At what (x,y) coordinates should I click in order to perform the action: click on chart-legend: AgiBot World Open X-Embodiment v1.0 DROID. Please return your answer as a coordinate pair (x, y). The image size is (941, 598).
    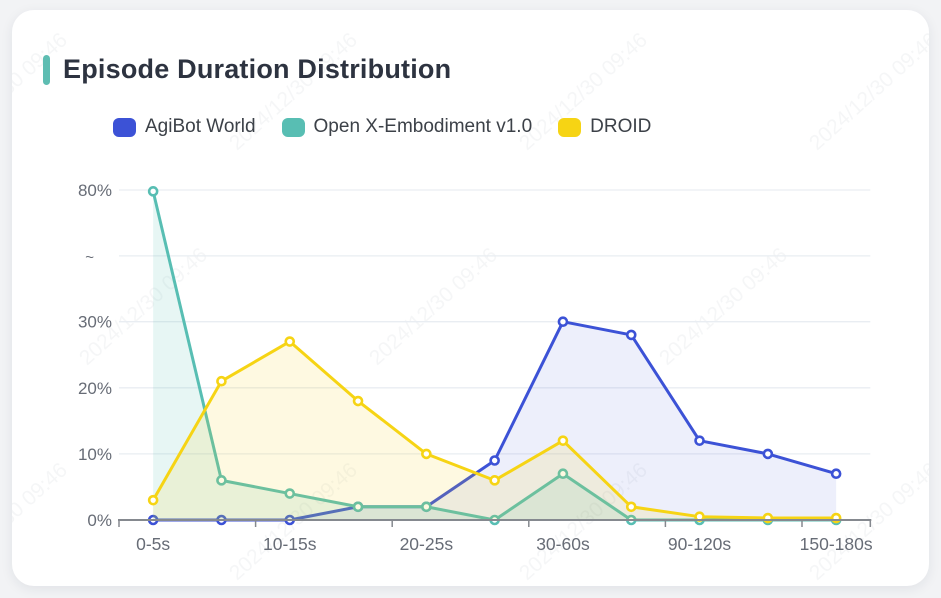
    Looking at the image, I should click on (382, 127).